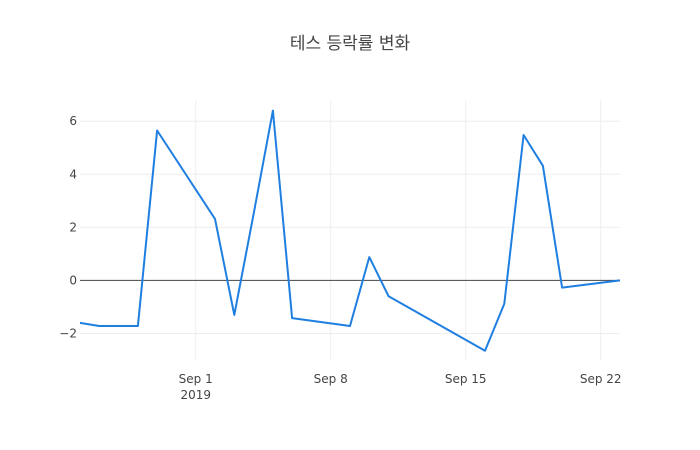  What do you see at coordinates (73, 280) in the screenshot?
I see `y-tick-label: 0` at bounding box center [73, 280].